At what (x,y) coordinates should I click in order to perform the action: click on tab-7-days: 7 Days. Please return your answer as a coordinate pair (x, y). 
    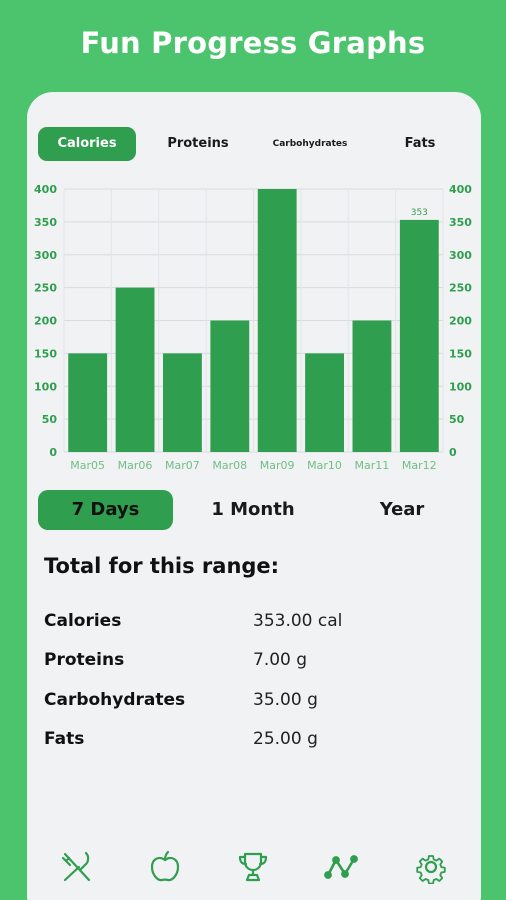
    Looking at the image, I should click on (105, 510).